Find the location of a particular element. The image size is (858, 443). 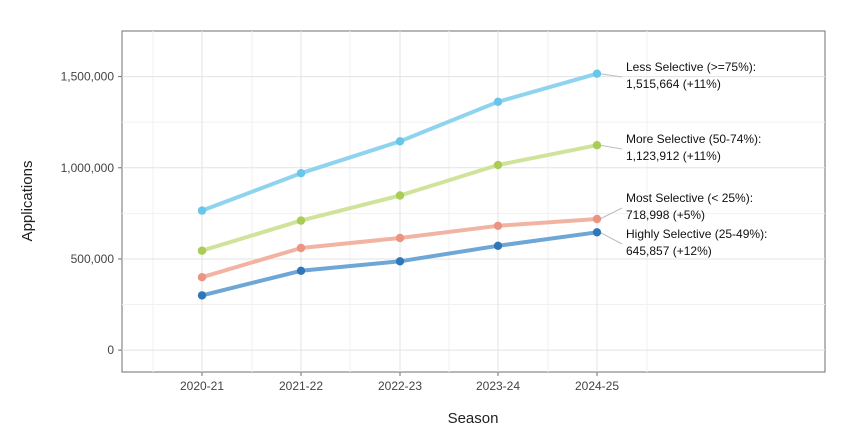

y-tick-label: 500,000 is located at coordinates (93, 259).